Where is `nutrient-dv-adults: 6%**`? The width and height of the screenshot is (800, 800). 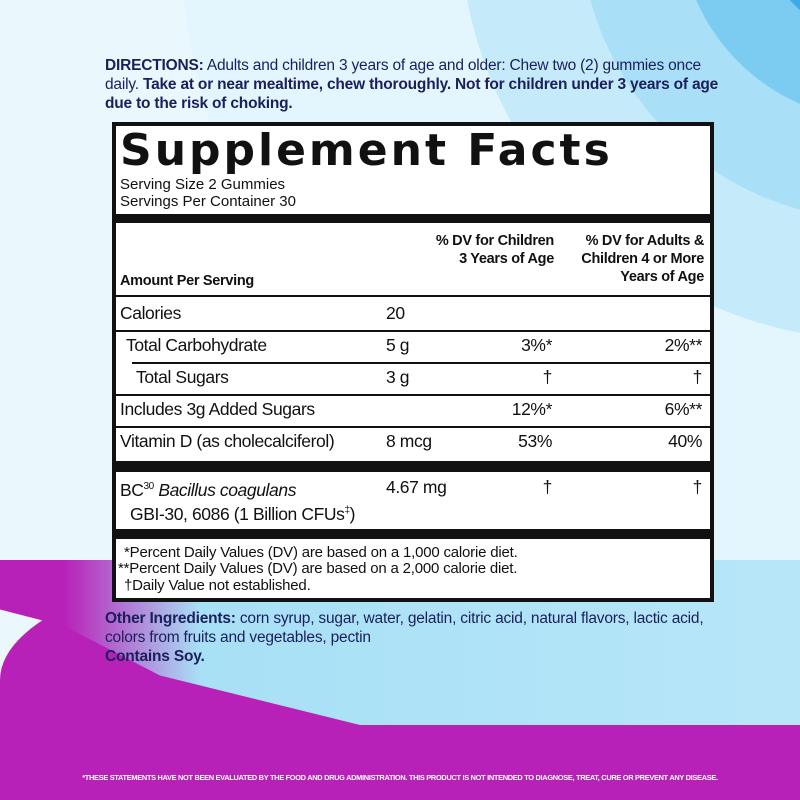 nutrient-dv-adults: 6%** is located at coordinates (683, 409).